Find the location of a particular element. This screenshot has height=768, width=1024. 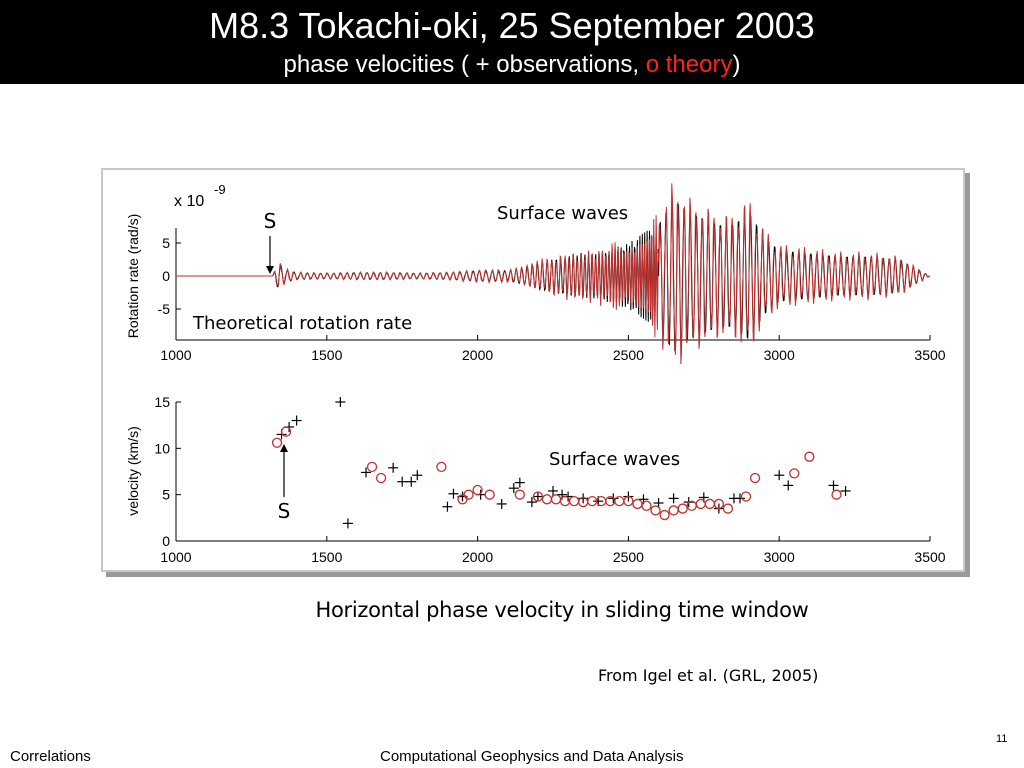

velocity-y-label: velocity (km/s) is located at coordinates (133, 470).